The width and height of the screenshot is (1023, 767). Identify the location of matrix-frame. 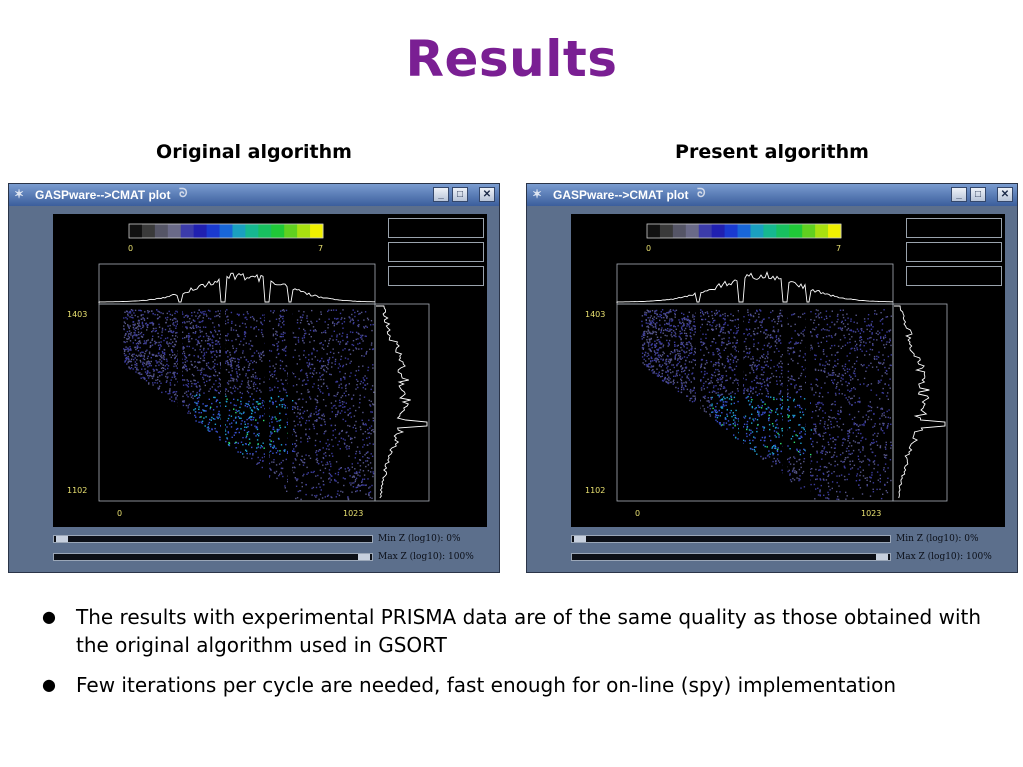
(755, 402).